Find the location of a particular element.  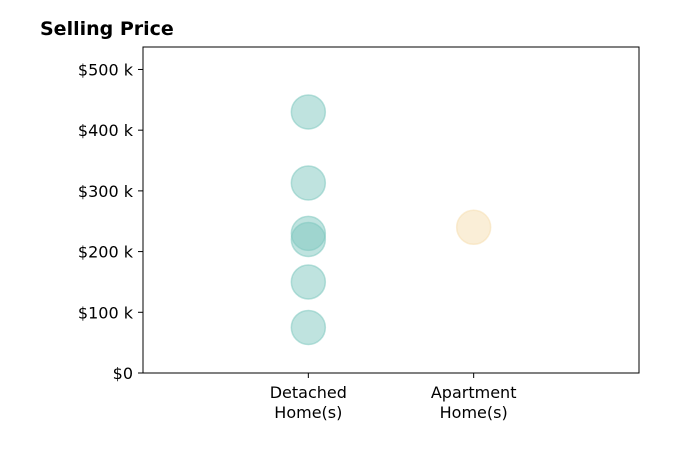

x-tick-label: Apartment Home(s) is located at coordinates (474, 402).